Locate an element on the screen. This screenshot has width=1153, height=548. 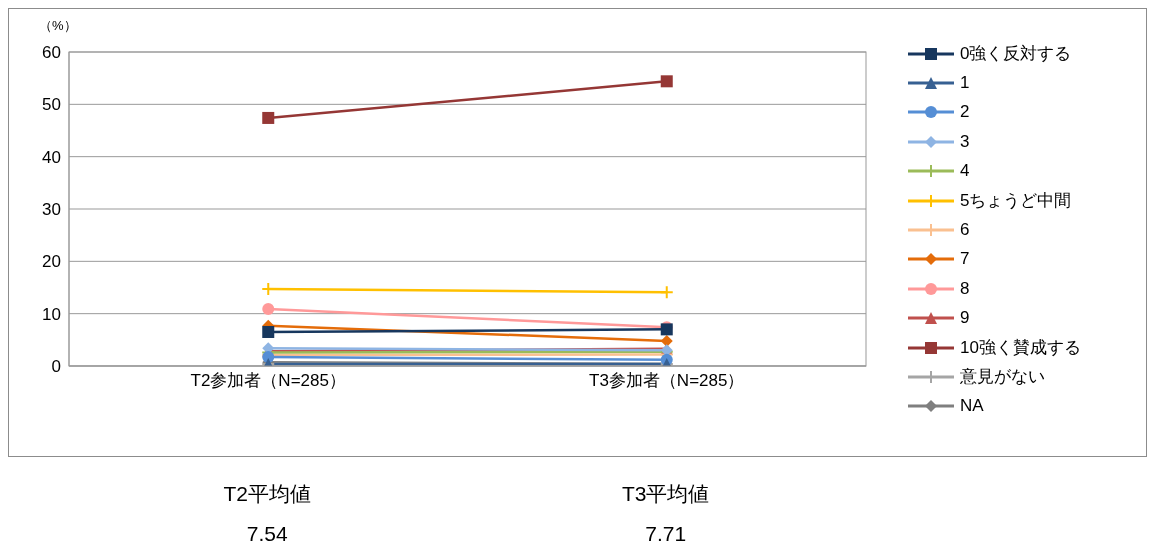
x-tick-label: T2参加者（N=285） is located at coordinates (268, 381).